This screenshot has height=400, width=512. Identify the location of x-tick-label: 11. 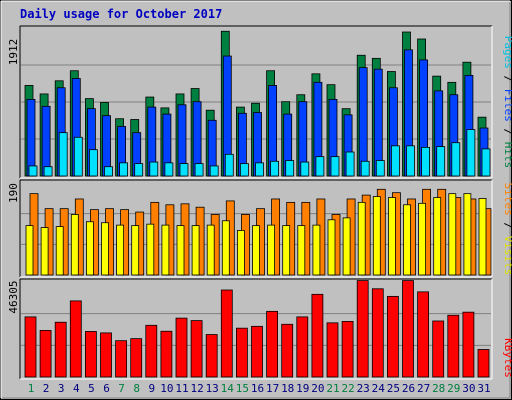
(181, 388).